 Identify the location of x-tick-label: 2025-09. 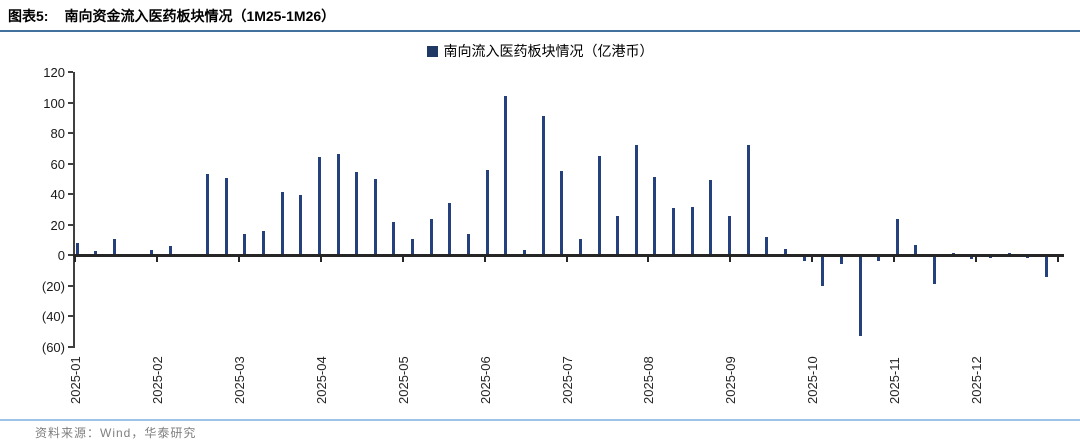
(731, 380).